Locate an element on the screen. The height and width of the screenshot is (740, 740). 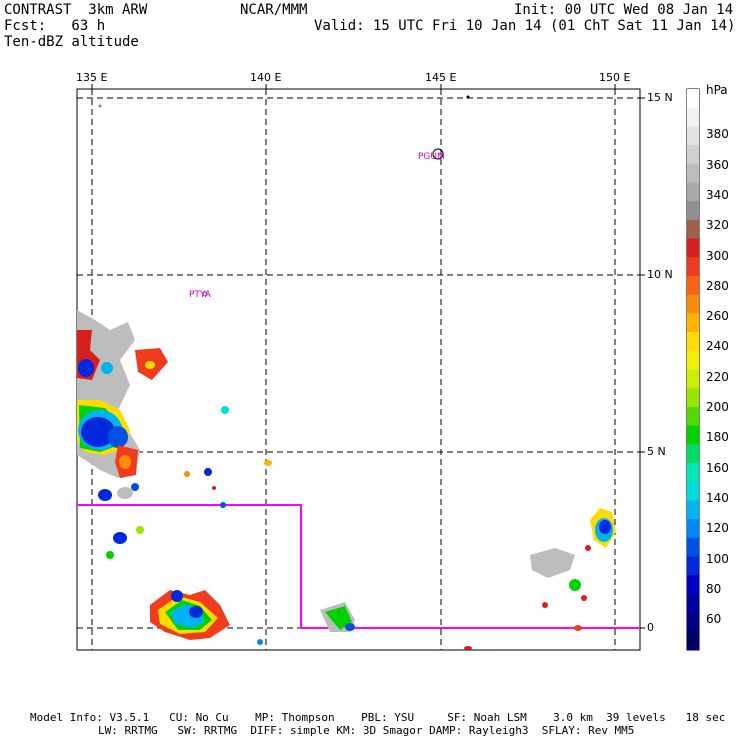
lon-label-150e: 150 E is located at coordinates (615, 77).